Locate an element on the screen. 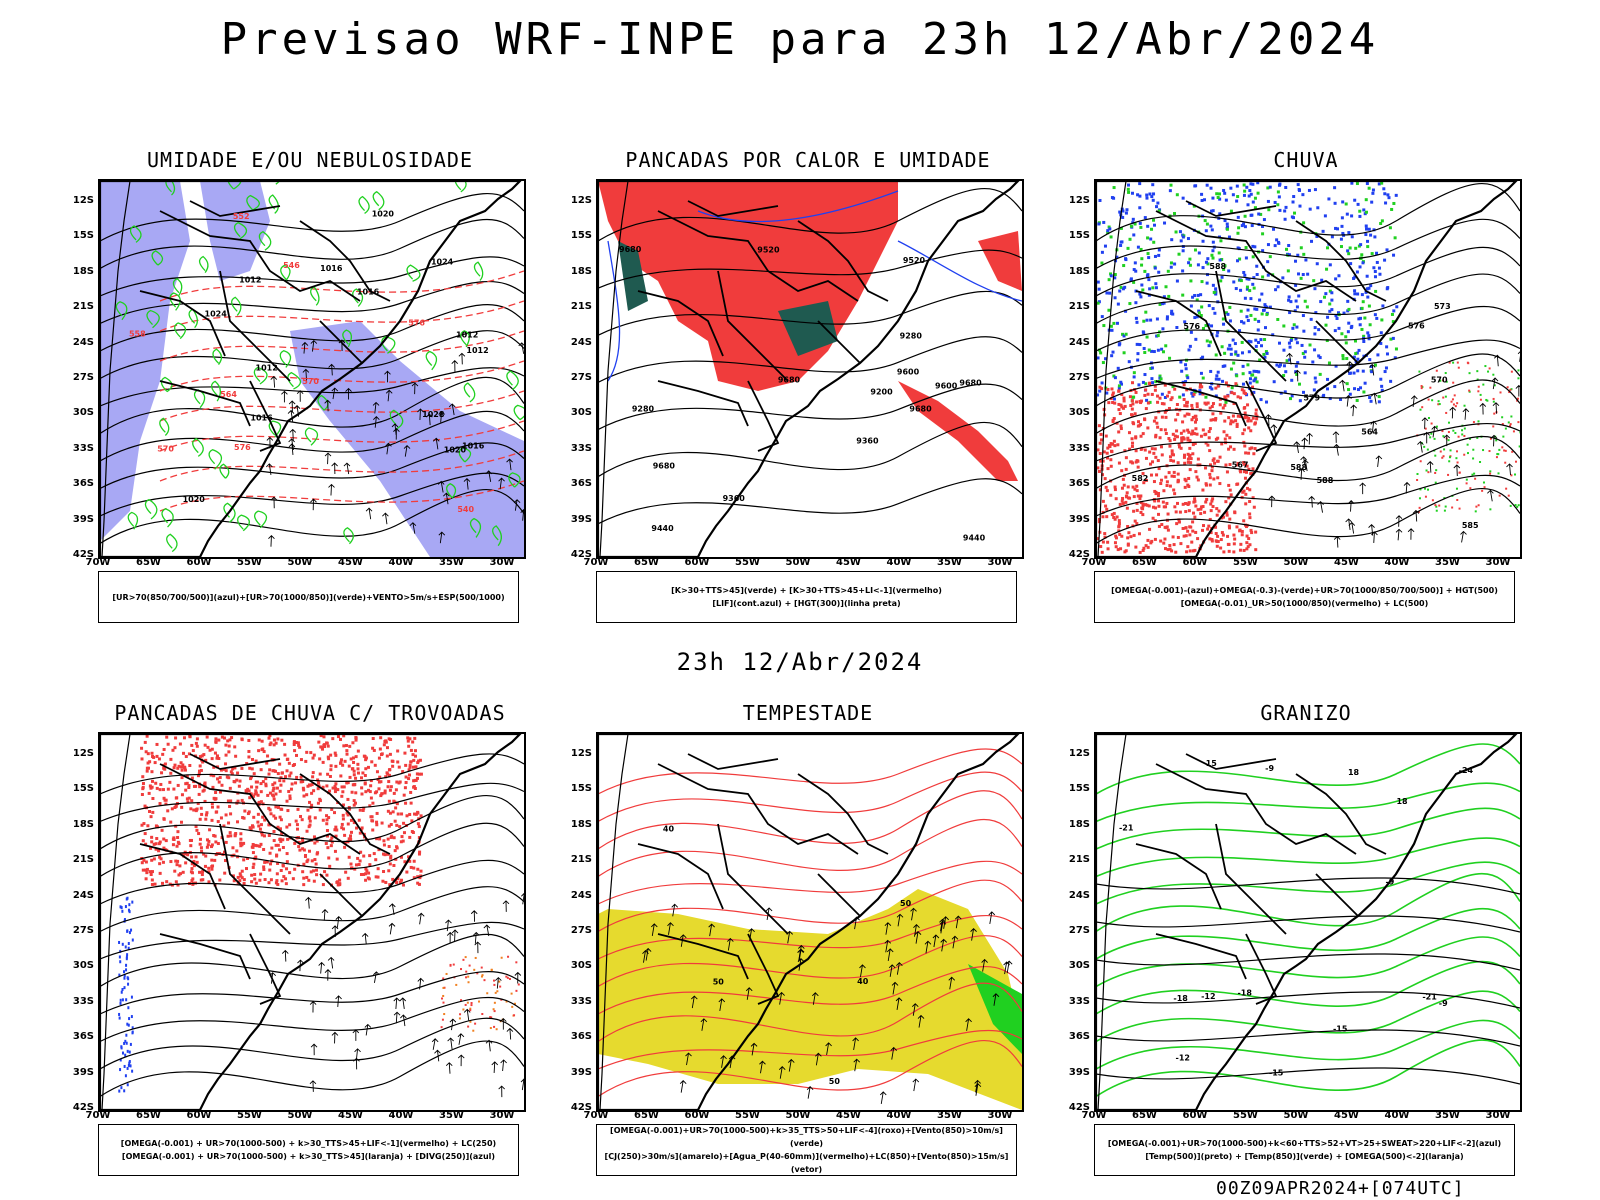 This screenshot has height=1200, width=1600. contour-label: 9440 is located at coordinates (662, 528).